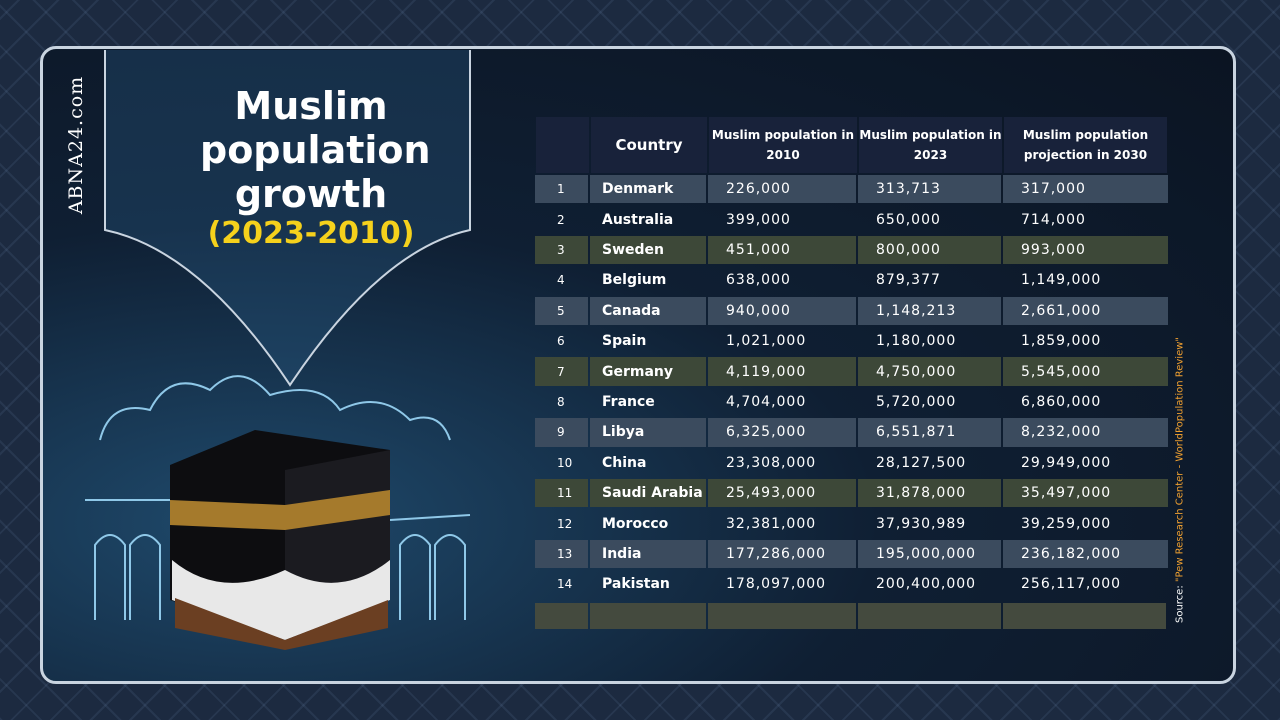  I want to click on population: 879,377, so click(908, 280).